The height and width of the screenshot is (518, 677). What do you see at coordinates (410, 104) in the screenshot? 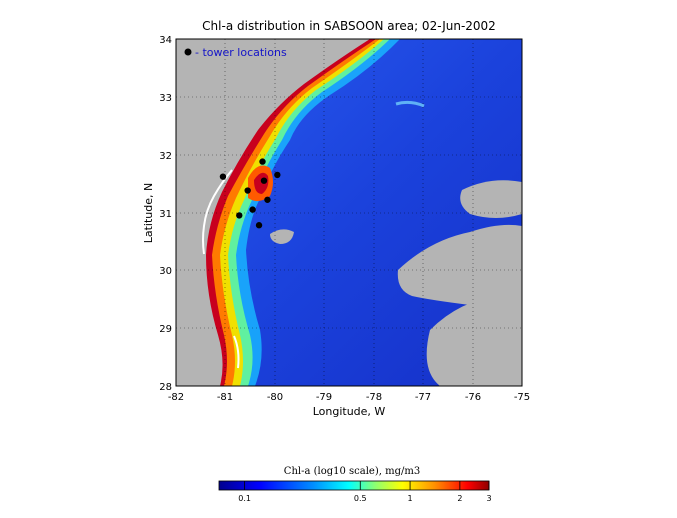
I see `swirl` at bounding box center [410, 104].